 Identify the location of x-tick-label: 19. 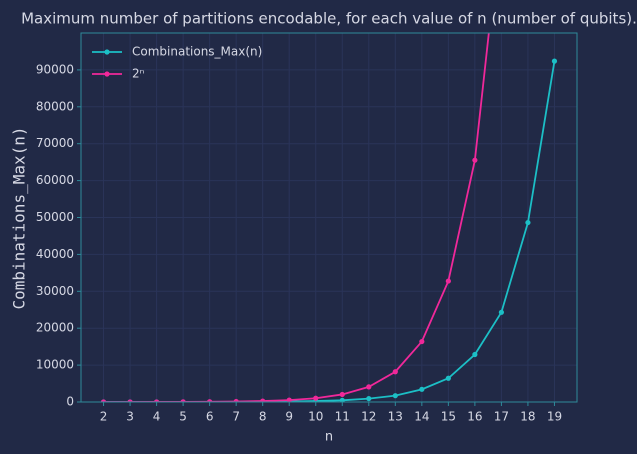
(554, 417).